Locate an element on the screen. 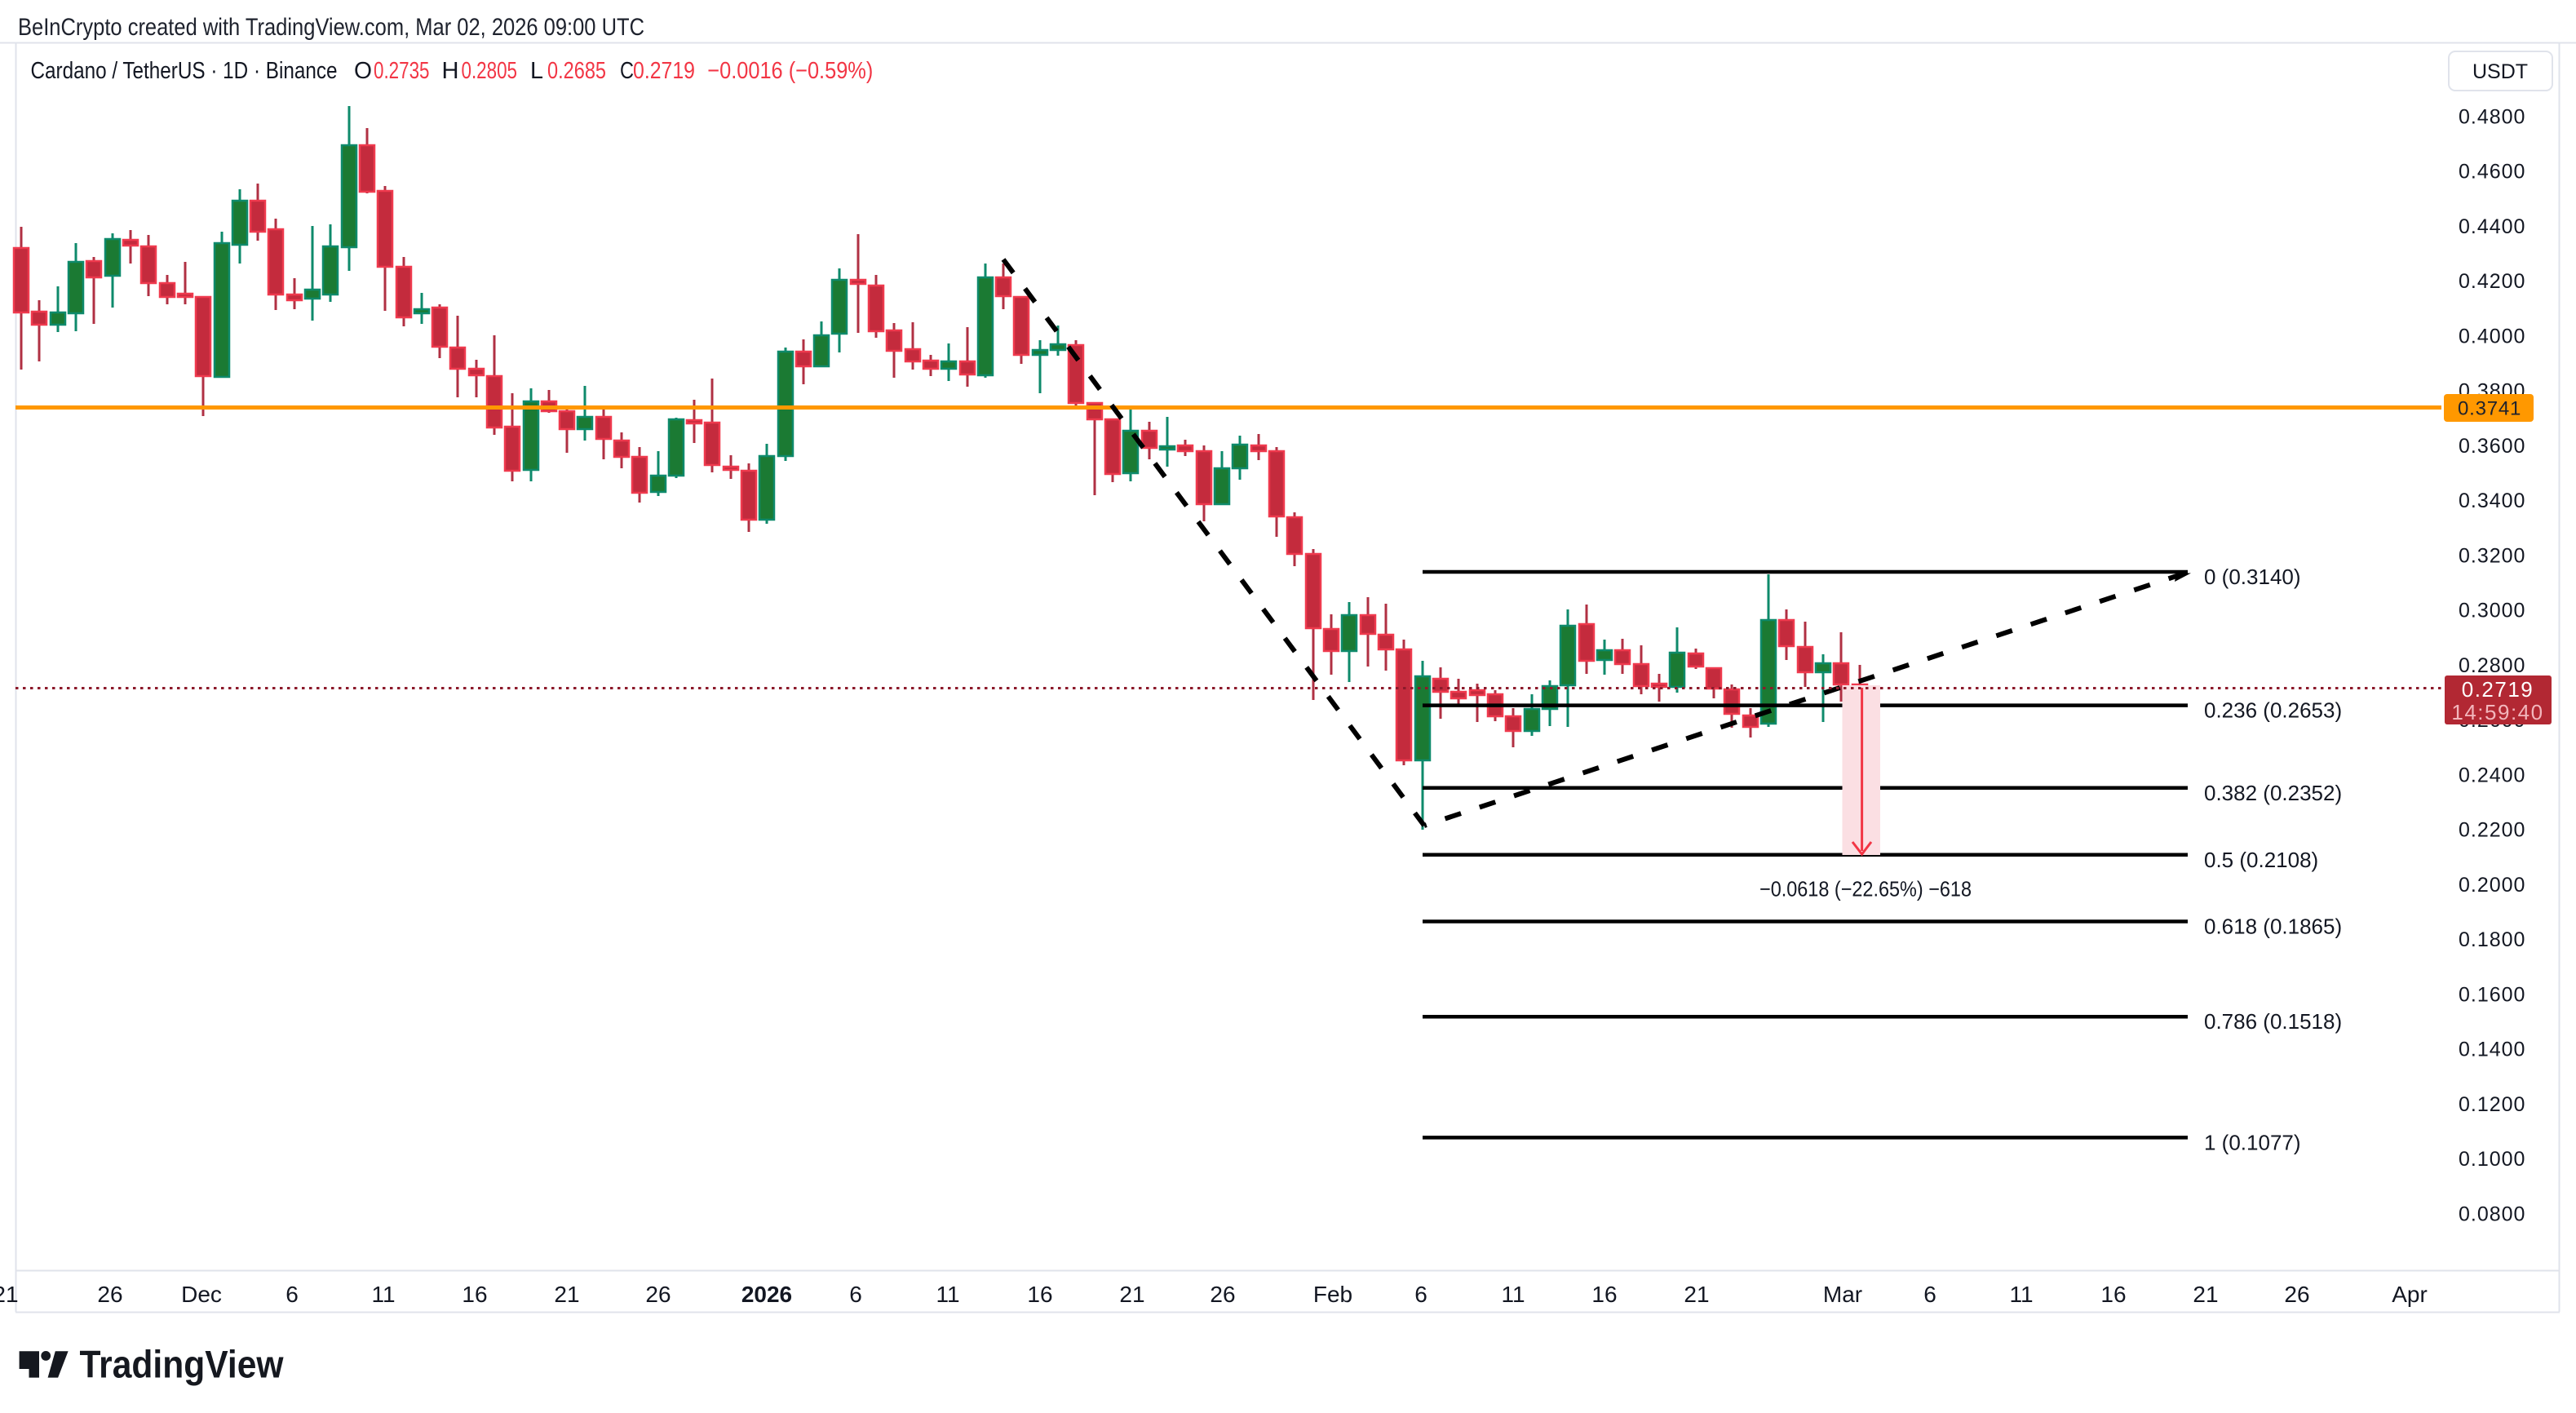 This screenshot has height=1413, width=2576. svg-text: 0.382 (0.2352) is located at coordinates (2273, 793).